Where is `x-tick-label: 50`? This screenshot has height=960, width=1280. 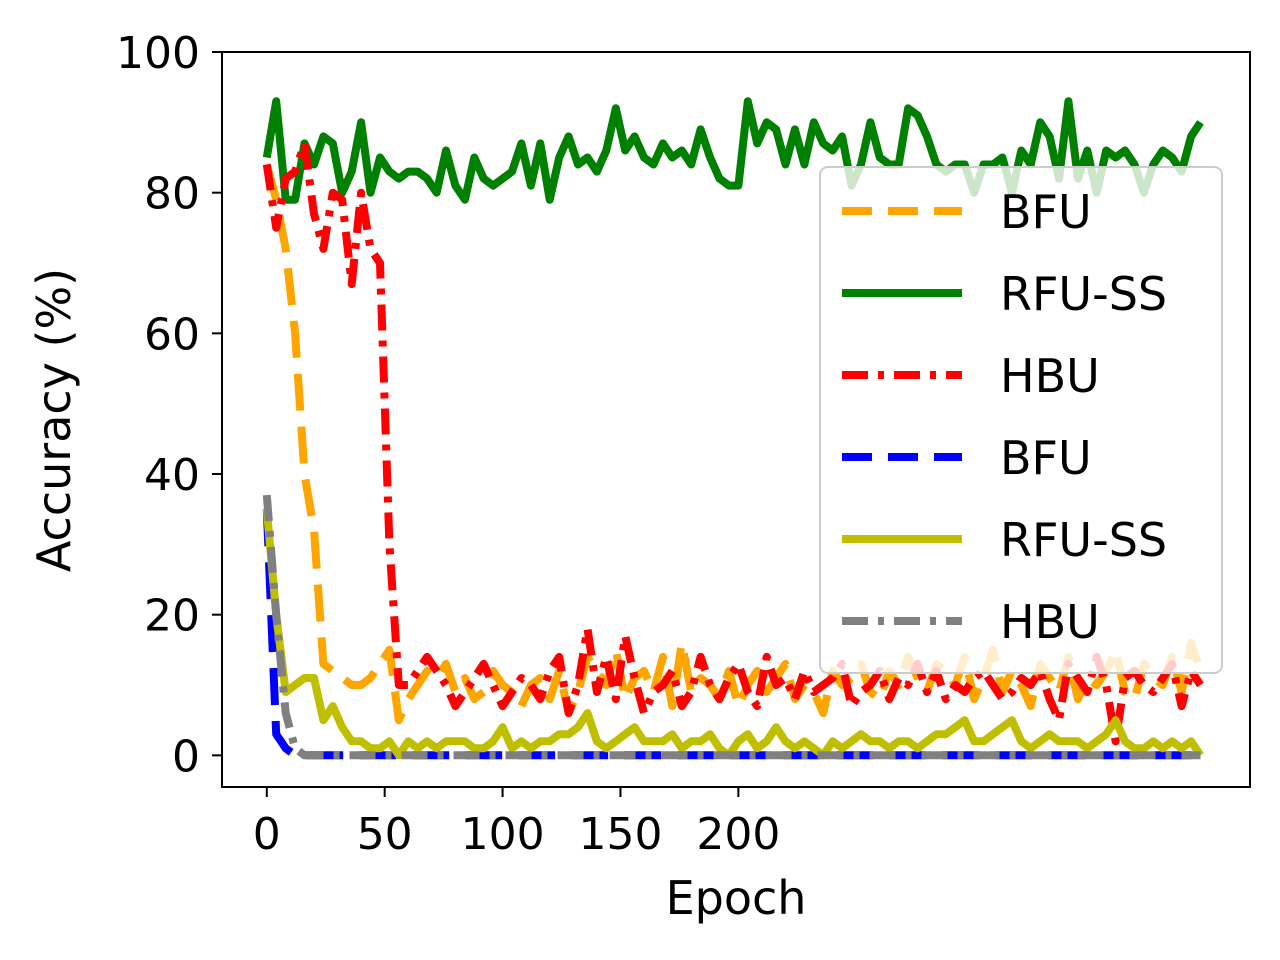 x-tick-label: 50 is located at coordinates (385, 834).